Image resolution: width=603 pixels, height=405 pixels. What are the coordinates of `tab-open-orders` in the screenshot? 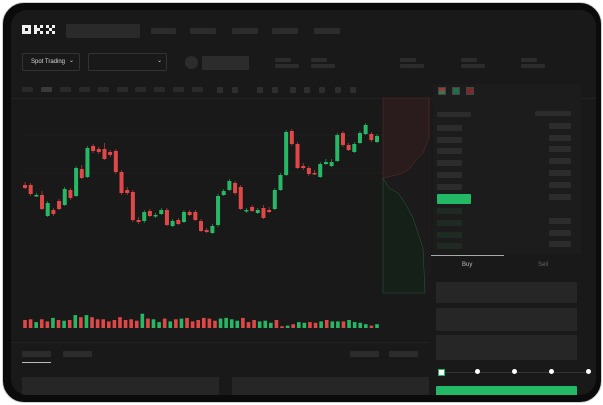 It's located at (36, 354).